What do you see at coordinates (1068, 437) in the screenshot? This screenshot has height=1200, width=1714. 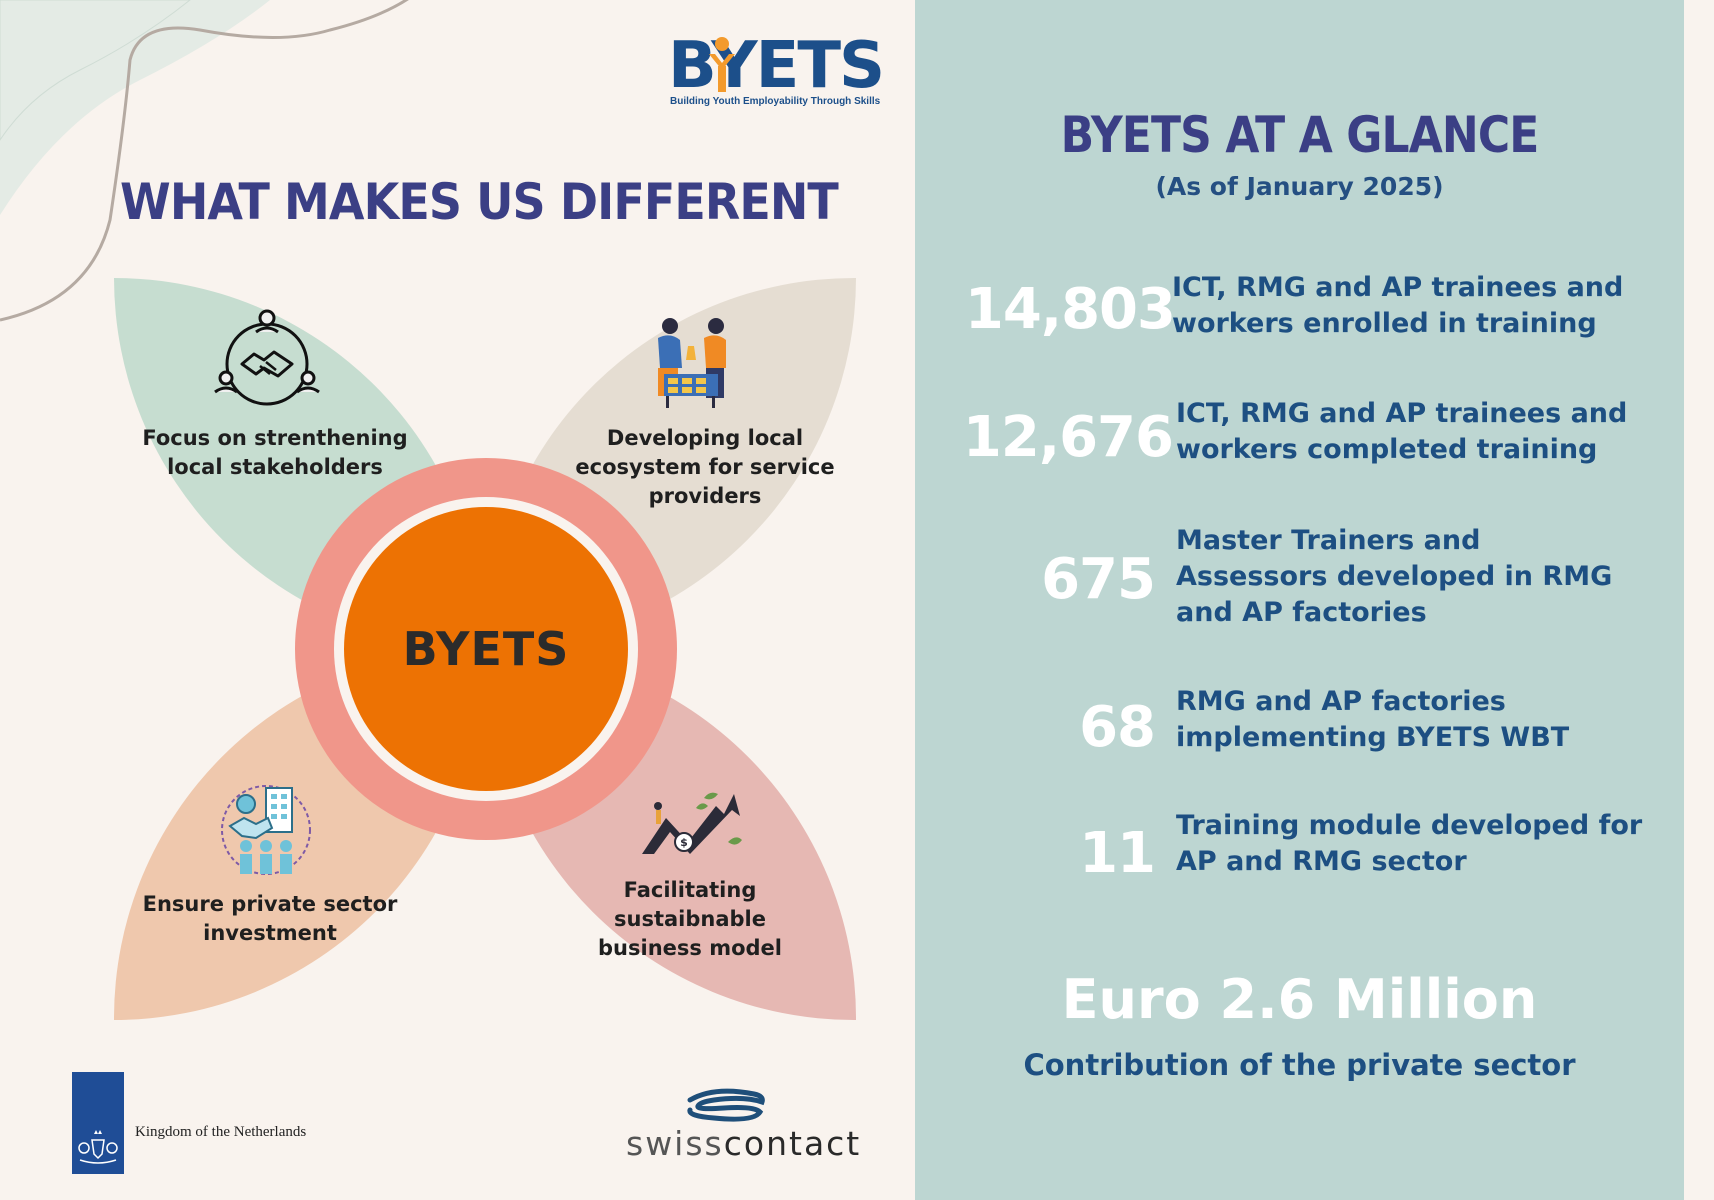 I see `stat-value-completed: 12,676` at bounding box center [1068, 437].